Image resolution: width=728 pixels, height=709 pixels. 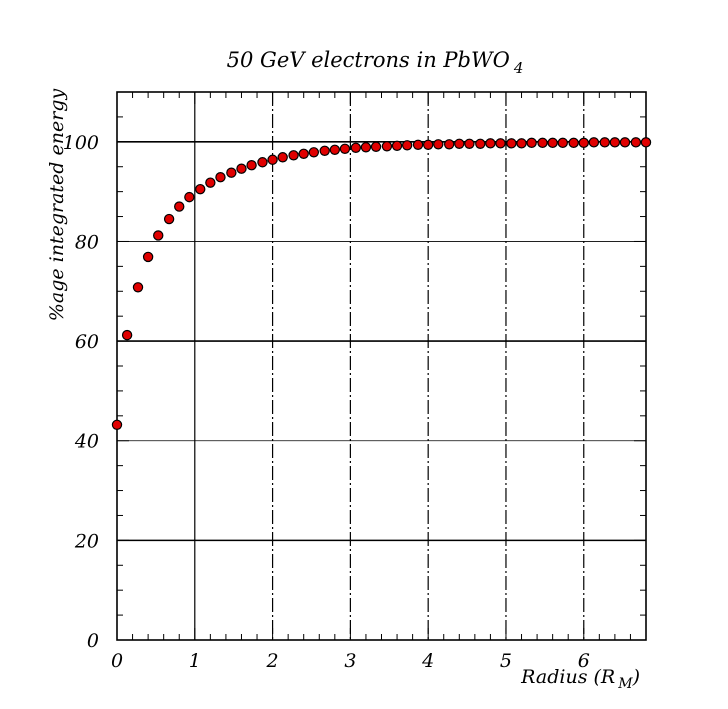 I want to click on chart-title: 50 GeV electrons in PbWO 4, so click(x=375, y=62).